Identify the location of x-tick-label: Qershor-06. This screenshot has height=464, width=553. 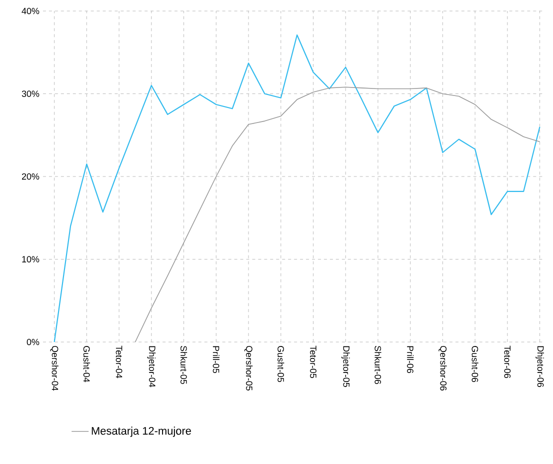
(442, 368).